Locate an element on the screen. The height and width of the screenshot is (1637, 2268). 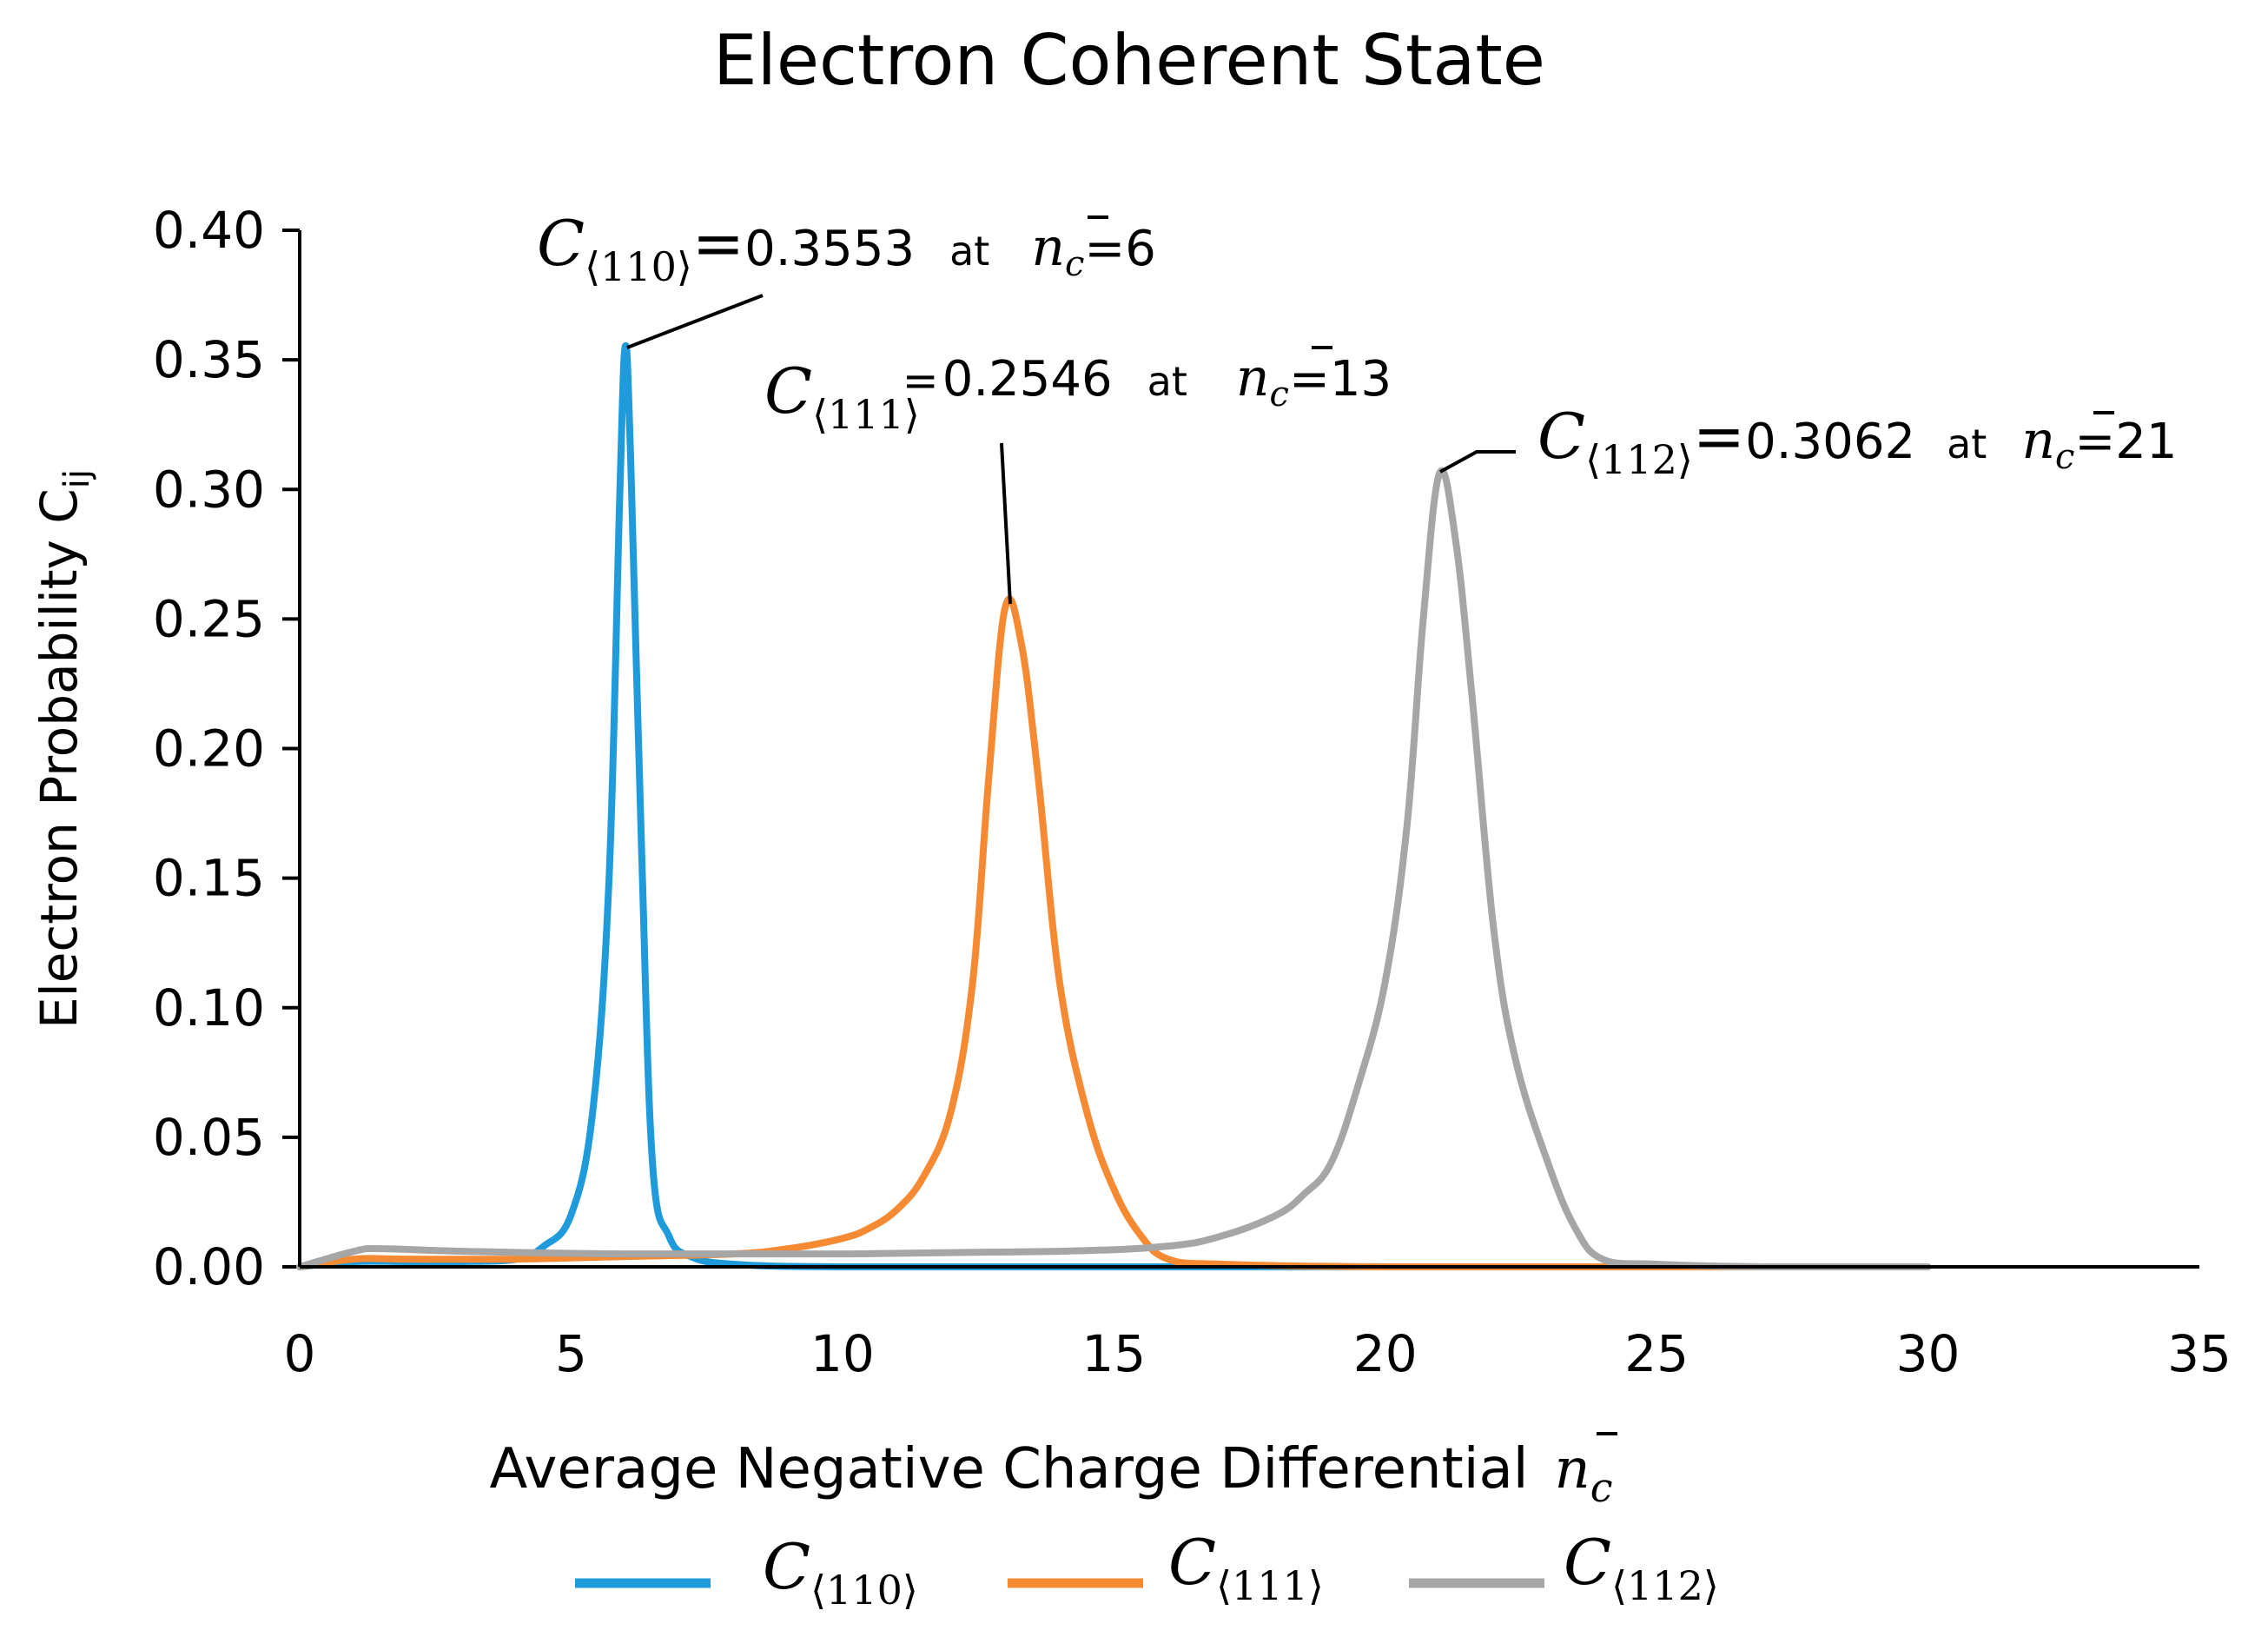
annotation-110-symbol: C is located at coordinates (561, 243).